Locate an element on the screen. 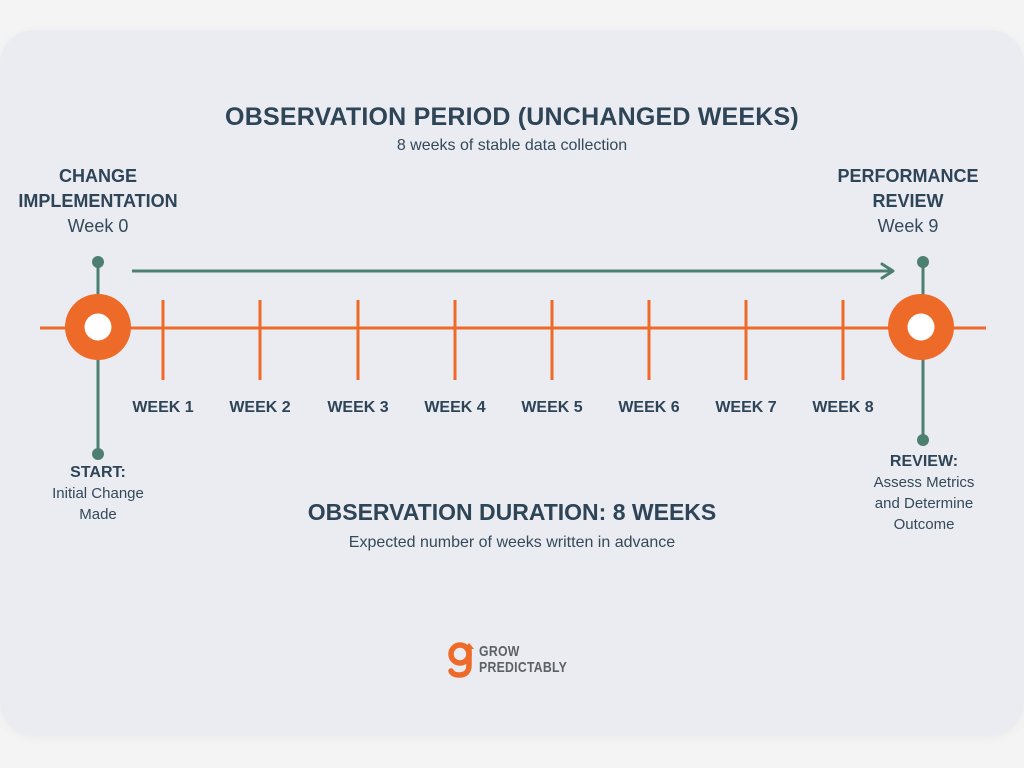 Image resolution: width=1024 pixels, height=768 pixels. week-label-8: WEEK 8 is located at coordinates (843, 407).